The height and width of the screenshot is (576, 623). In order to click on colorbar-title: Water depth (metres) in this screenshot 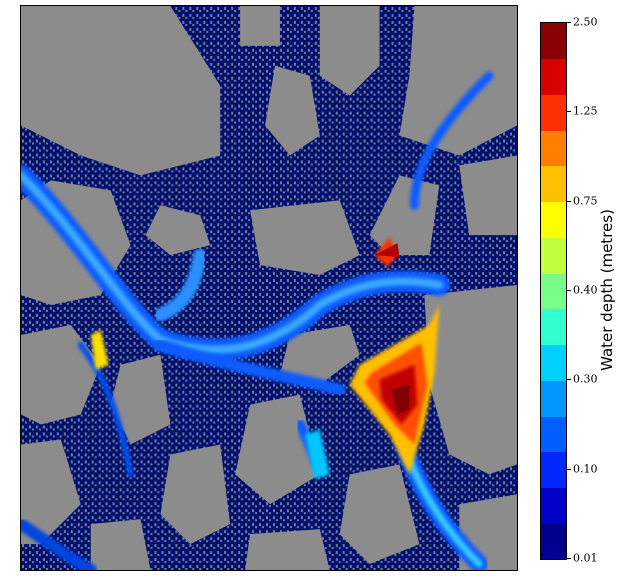, I will do `click(607, 290)`.